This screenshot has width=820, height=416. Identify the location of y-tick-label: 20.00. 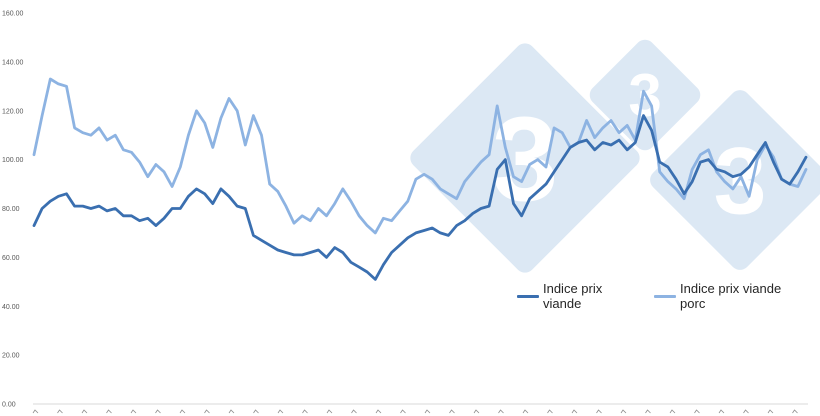
(11, 356).